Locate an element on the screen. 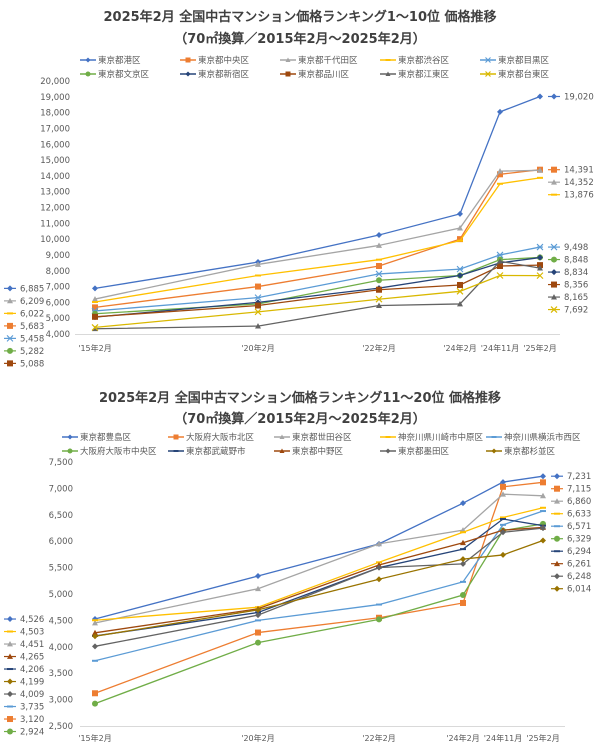 The width and height of the screenshot is (600, 753). value-label: 7,231 is located at coordinates (579, 477).